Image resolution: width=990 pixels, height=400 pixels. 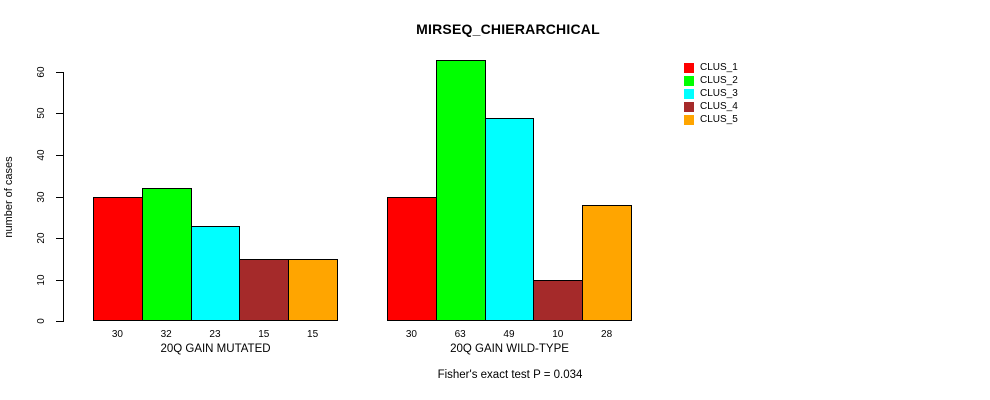 What do you see at coordinates (719, 93) in the screenshot?
I see `legend-label: CLUS_3` at bounding box center [719, 93].